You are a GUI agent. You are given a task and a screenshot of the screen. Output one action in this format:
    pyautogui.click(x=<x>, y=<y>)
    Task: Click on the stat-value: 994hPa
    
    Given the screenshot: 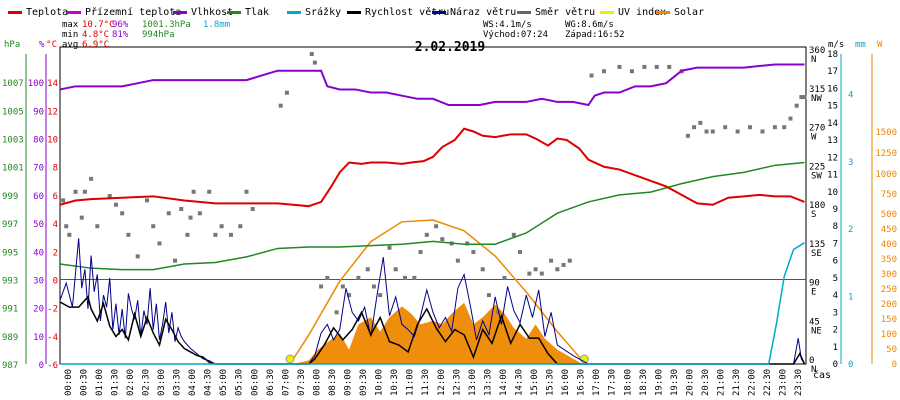 What is the action you would take?
    pyautogui.click(x=158, y=35)
    